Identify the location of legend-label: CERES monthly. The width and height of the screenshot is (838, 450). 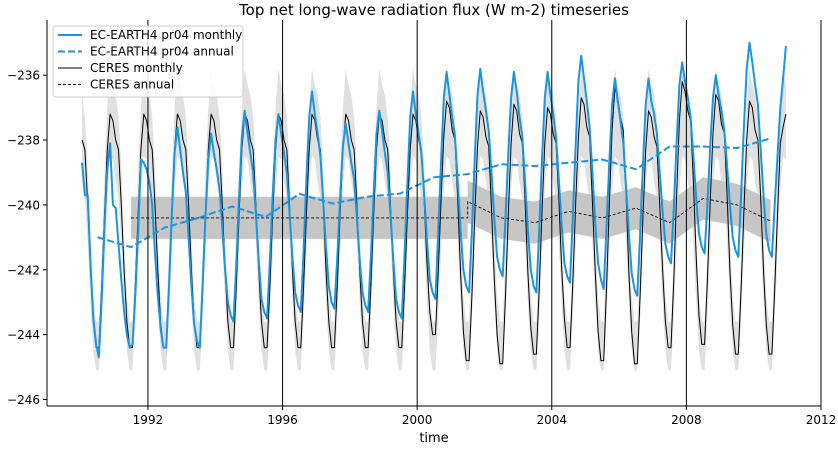
(136, 68).